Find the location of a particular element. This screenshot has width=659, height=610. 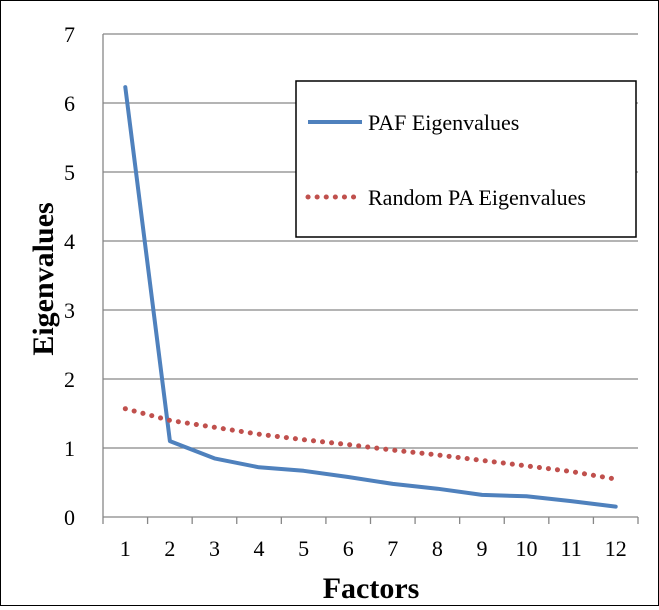

x-axis-title: Factors is located at coordinates (371, 588).